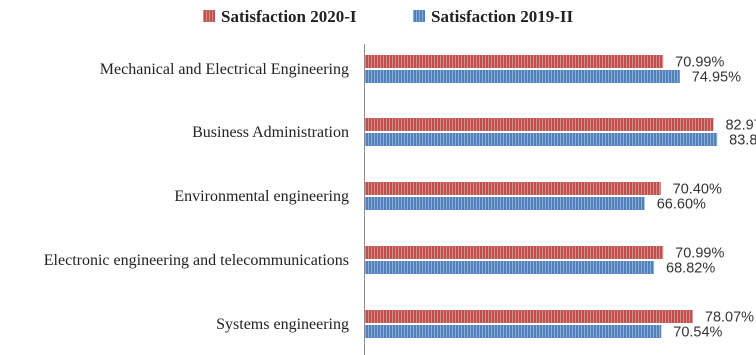 The image size is (756, 355). I want to click on value-label-satisfaction-2020-i-mechanical-and-electrical-engineering: 70.99%, so click(699, 63).